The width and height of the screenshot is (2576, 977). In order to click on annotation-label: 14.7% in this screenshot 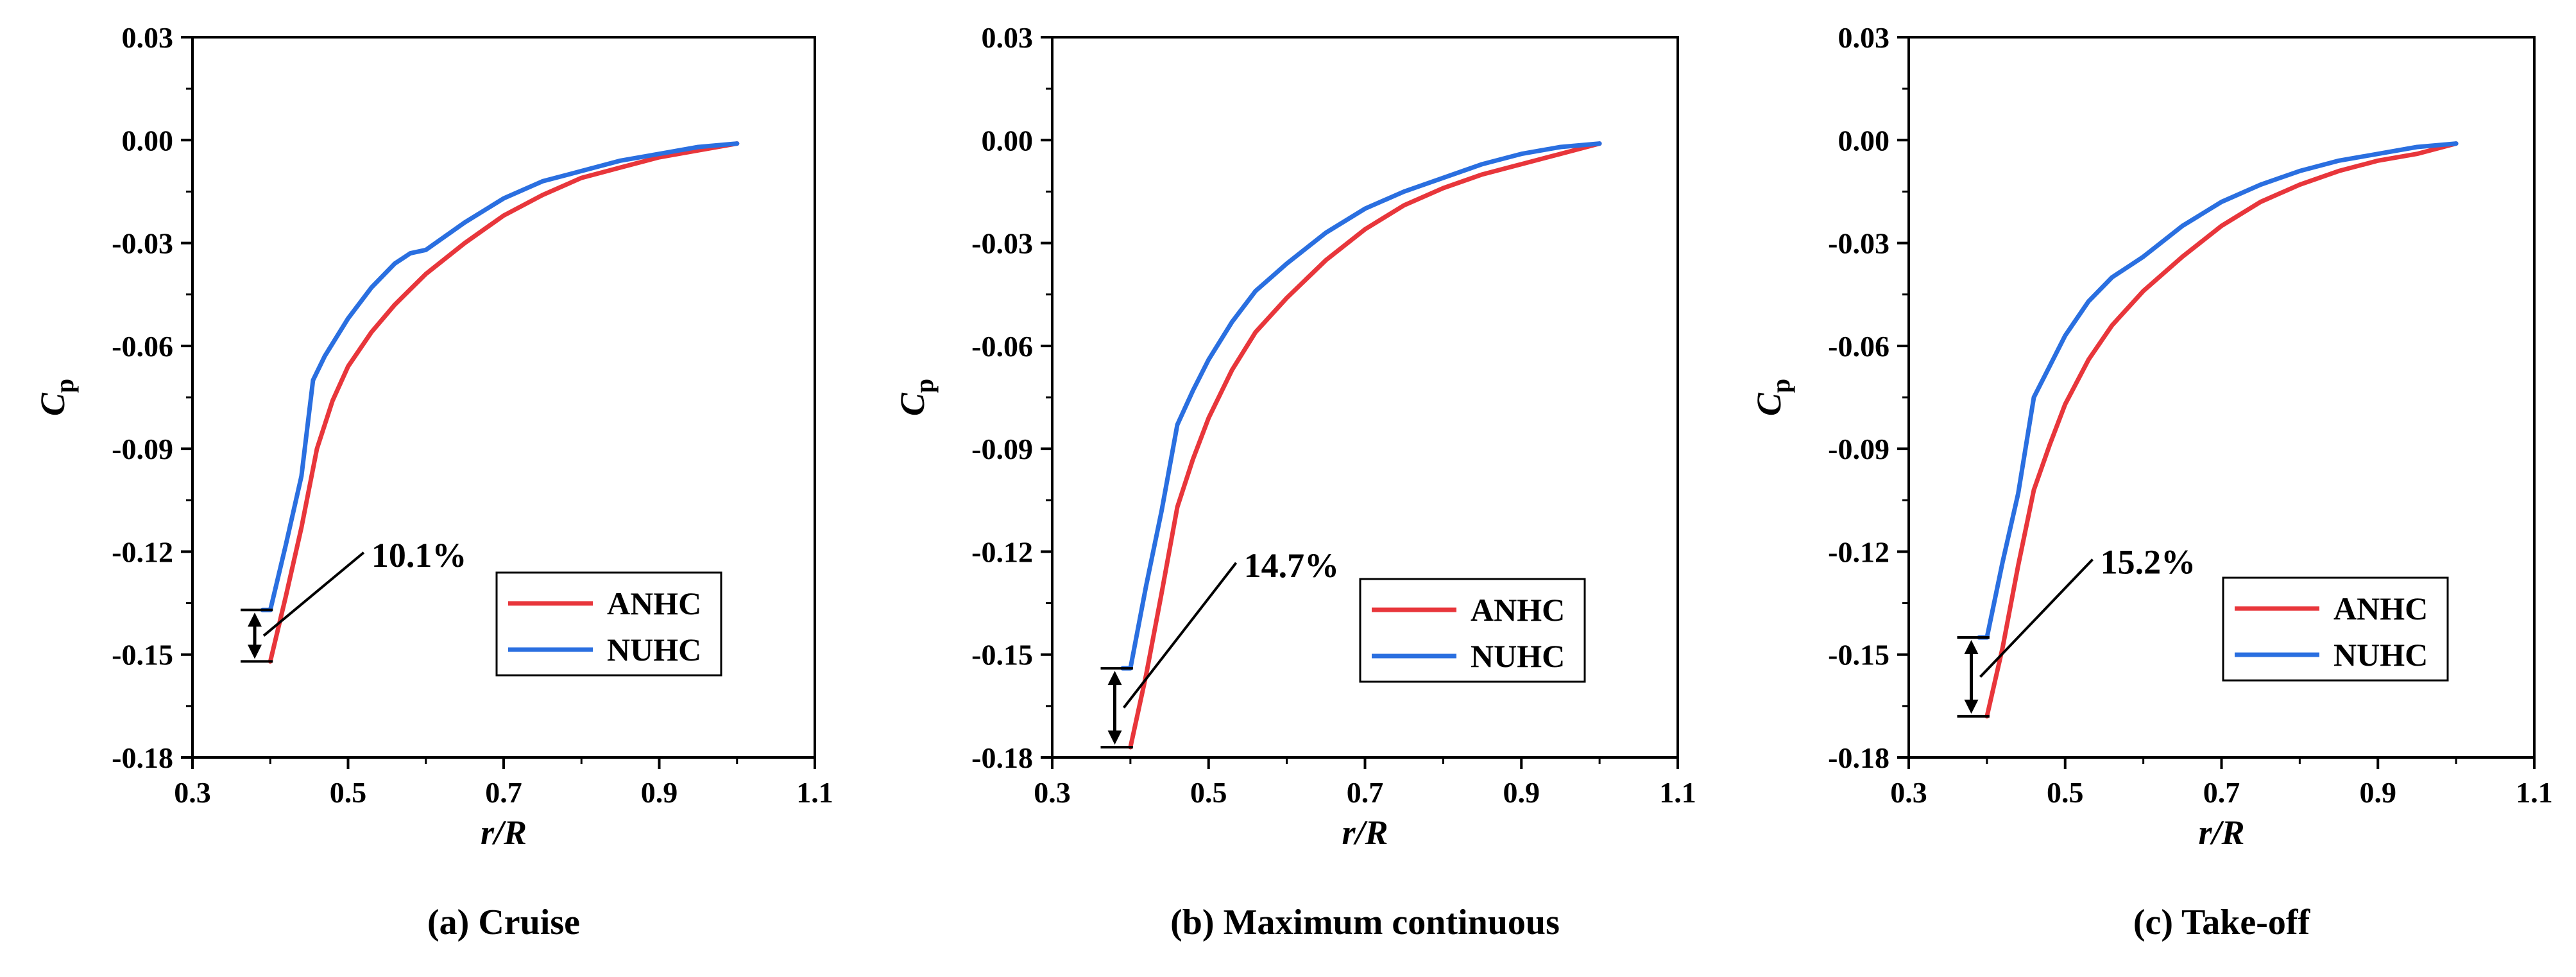, I will do `click(1292, 565)`.